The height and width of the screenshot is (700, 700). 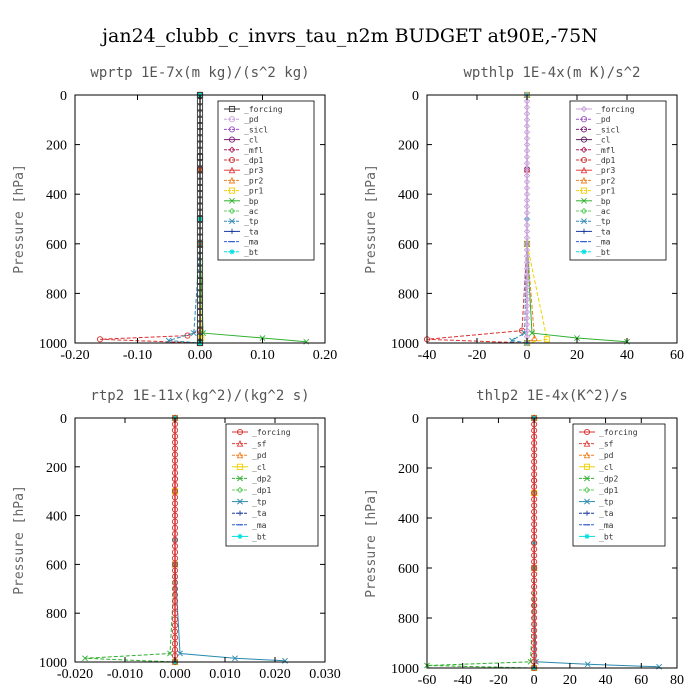 What do you see at coordinates (552, 396) in the screenshot?
I see `panel-title: thlp2 1E-4x(K^2)/s` at bounding box center [552, 396].